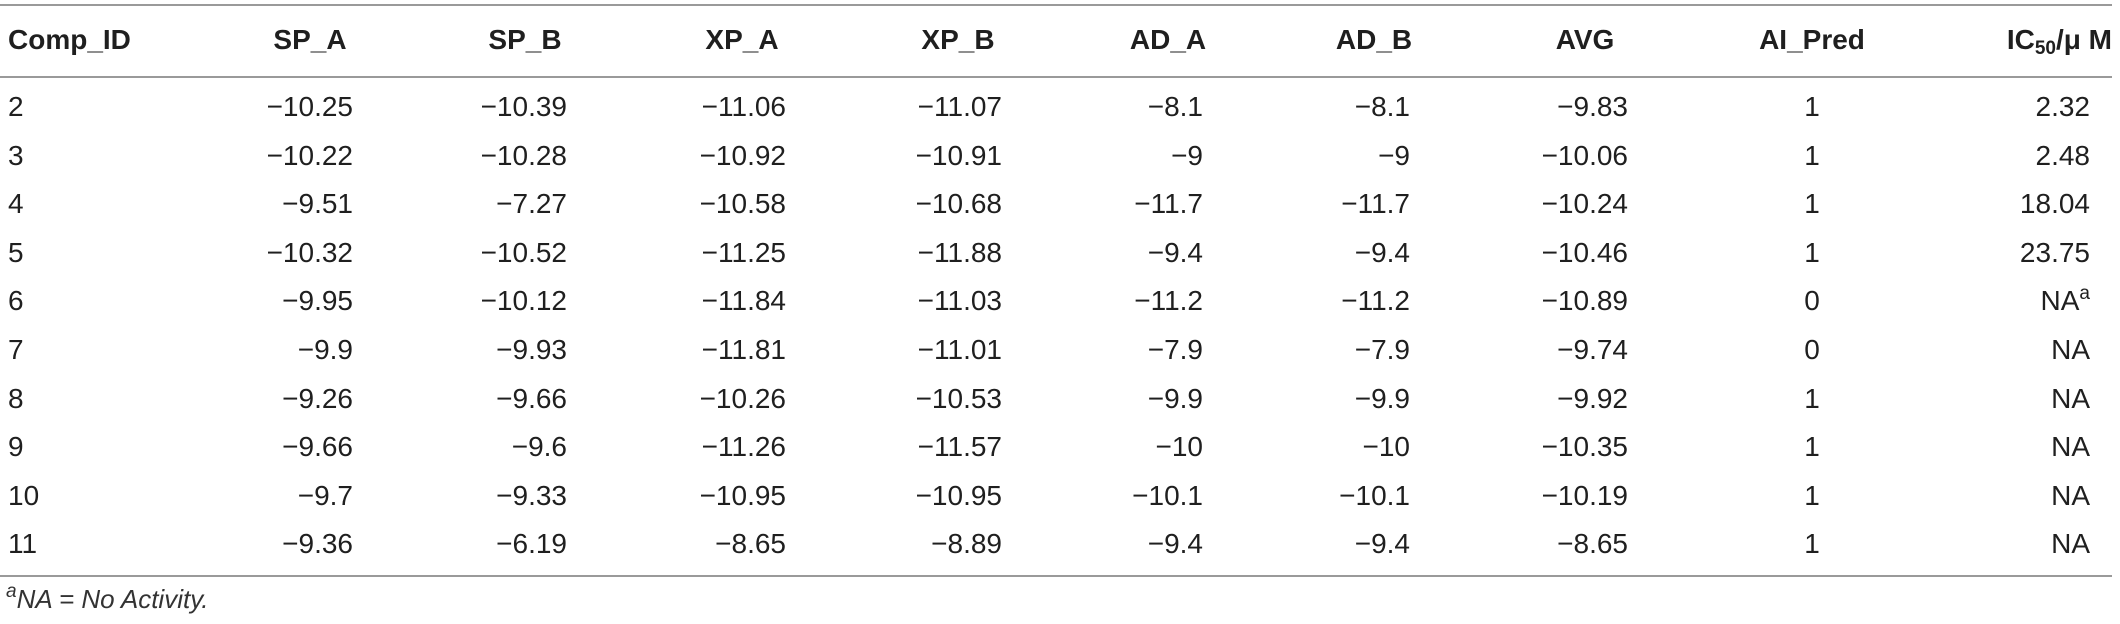  Describe the element at coordinates (309, 155) in the screenshot. I see `cell-sp-a-value: −10.22` at that location.